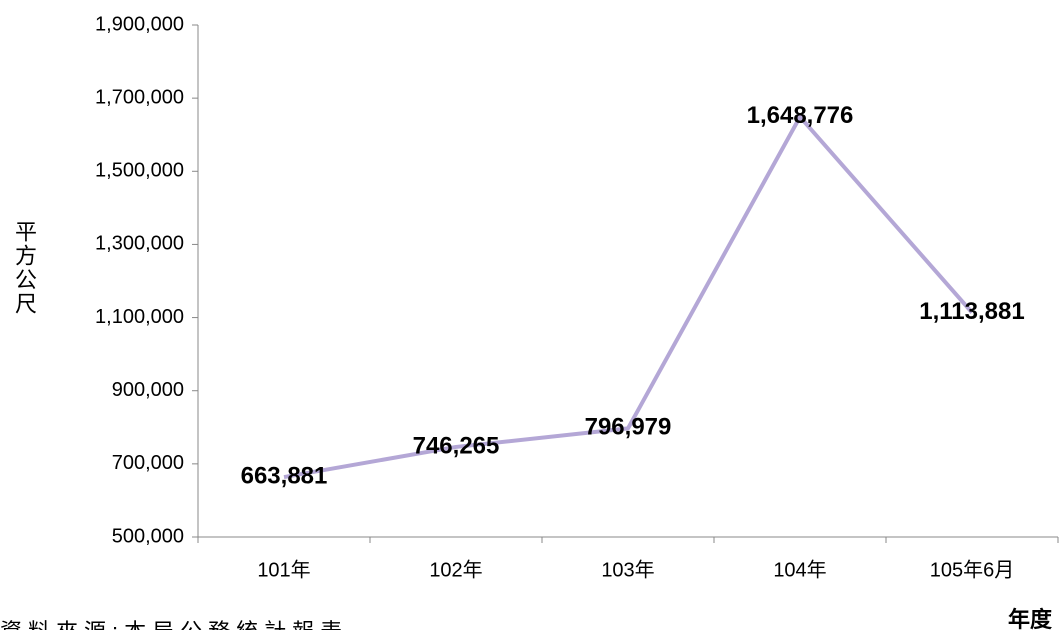 The image size is (1059, 630). I want to click on y-tick-label: 700,000, so click(148, 463).